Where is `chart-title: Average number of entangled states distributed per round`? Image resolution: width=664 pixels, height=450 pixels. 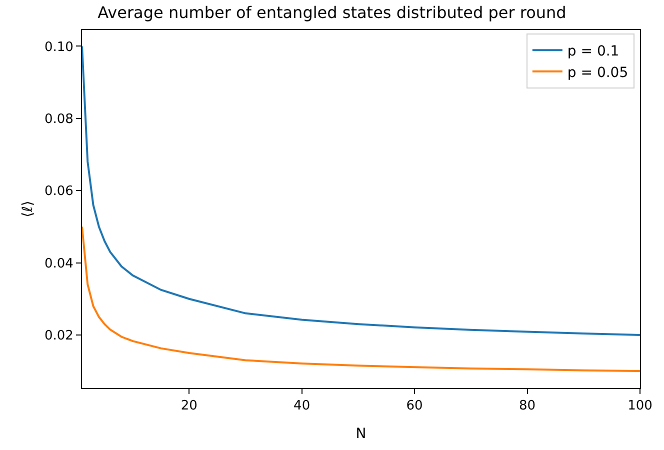
chart-title: Average number of entangled states distributed per round is located at coordinates (332, 12).